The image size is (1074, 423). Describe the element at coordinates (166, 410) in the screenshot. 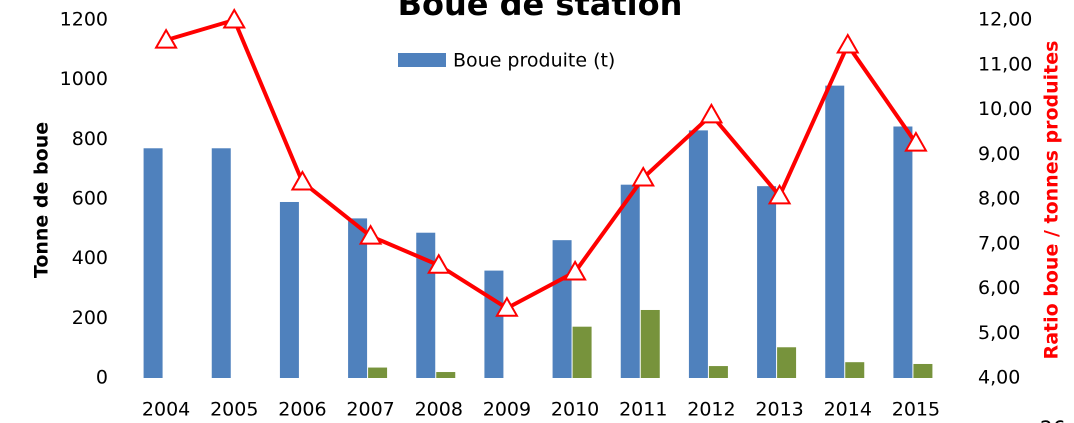

I see `x-tick-label: 2004` at that location.